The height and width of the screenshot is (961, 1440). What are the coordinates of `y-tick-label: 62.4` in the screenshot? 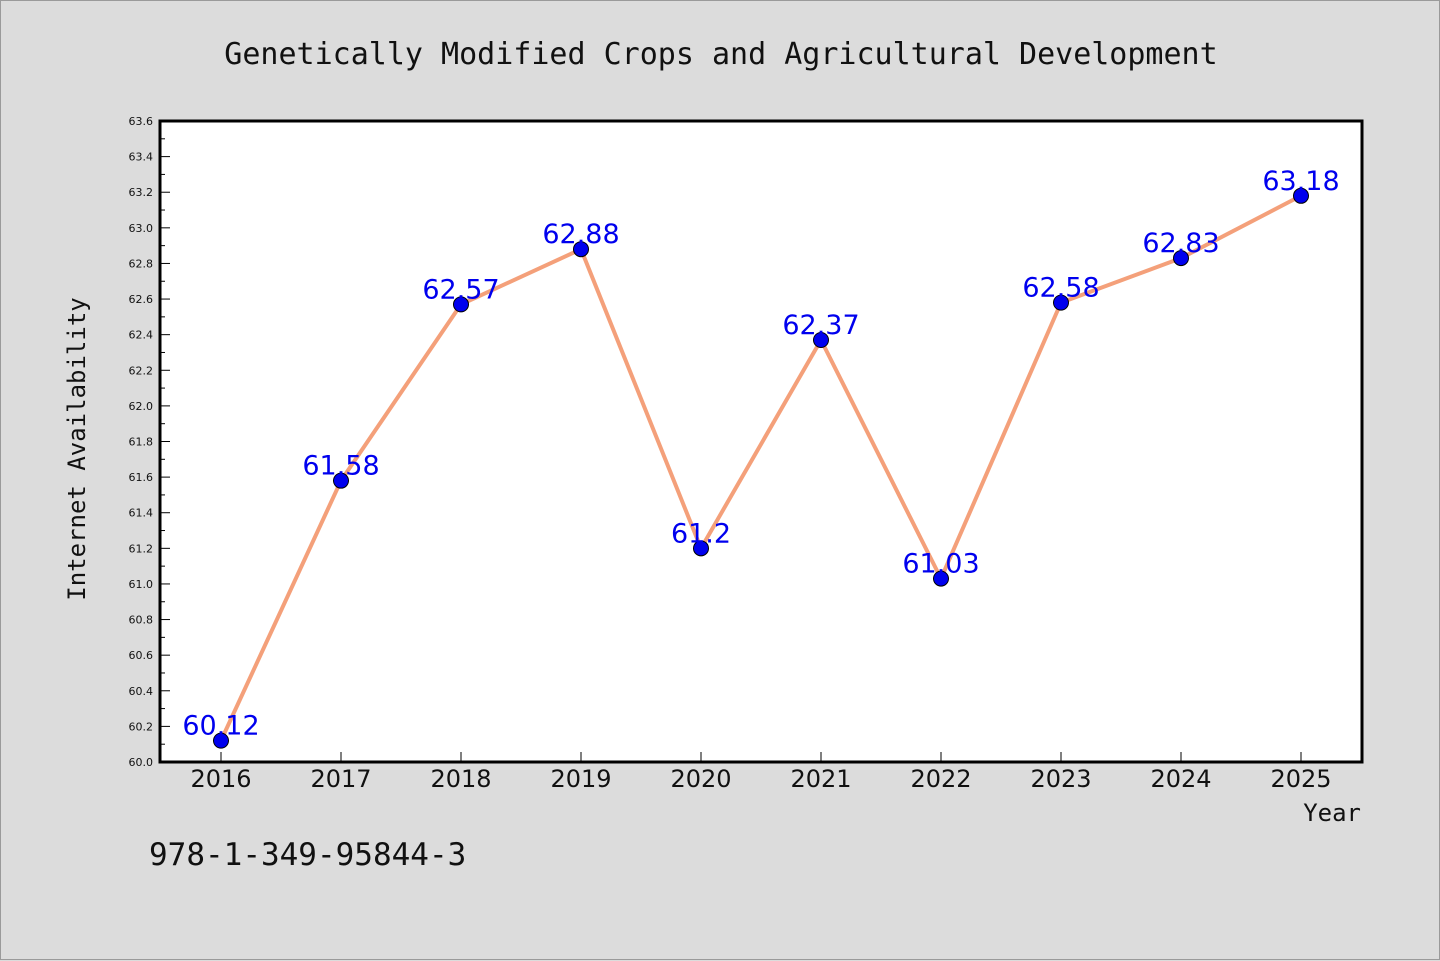 It's located at (141, 335).